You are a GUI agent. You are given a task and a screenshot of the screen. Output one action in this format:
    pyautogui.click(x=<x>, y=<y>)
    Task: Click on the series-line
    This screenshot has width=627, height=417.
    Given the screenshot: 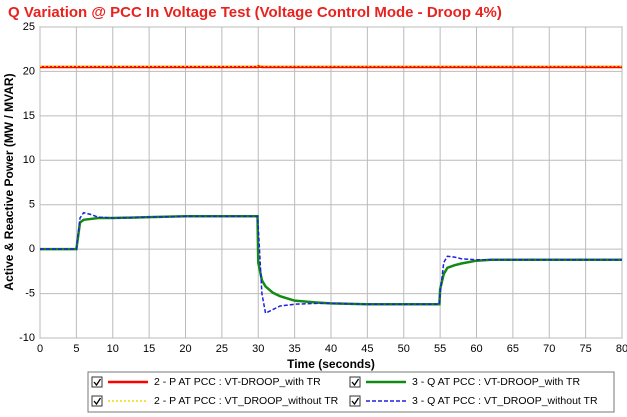 What is the action you would take?
    pyautogui.click(x=331, y=66)
    